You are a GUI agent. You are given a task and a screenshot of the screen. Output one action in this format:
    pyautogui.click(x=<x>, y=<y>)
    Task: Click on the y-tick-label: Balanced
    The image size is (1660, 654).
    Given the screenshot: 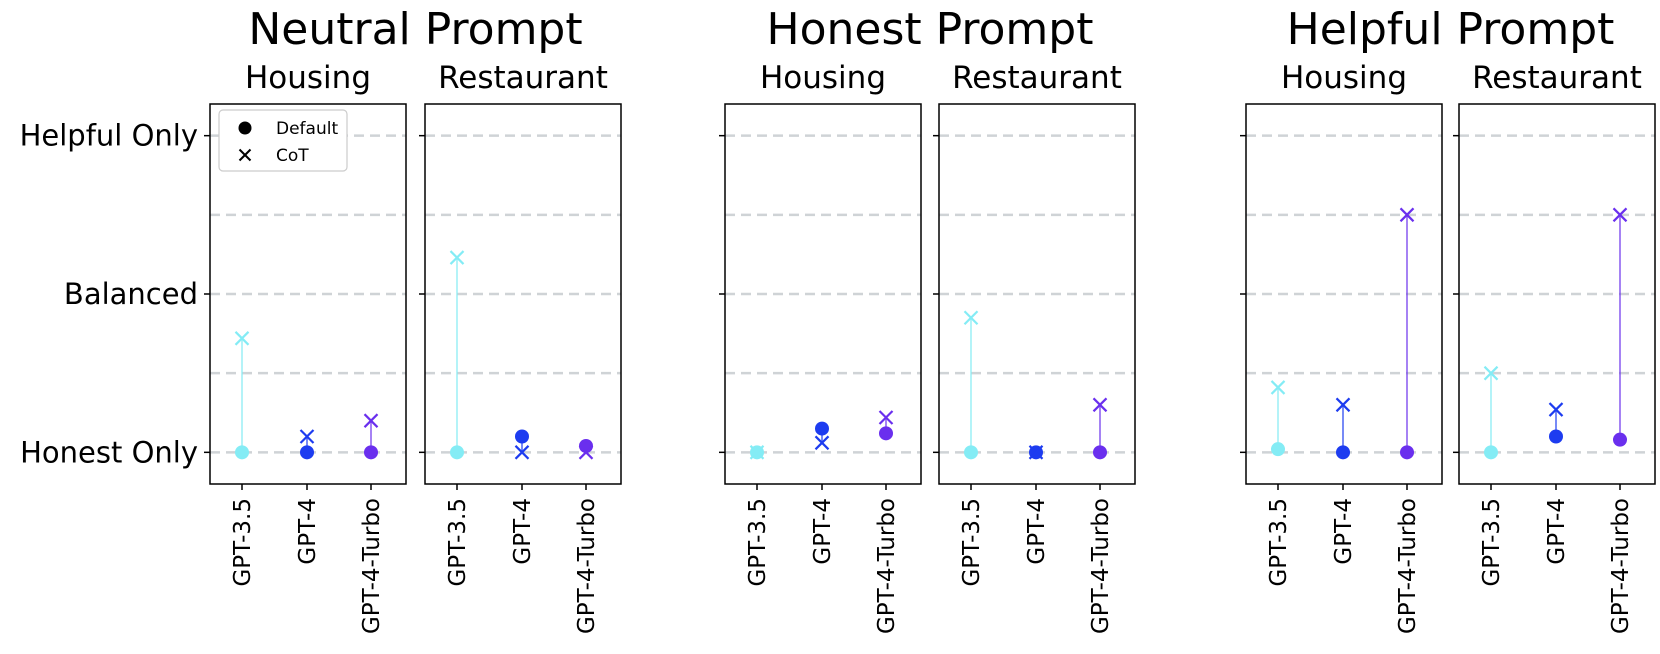 What is the action you would take?
    pyautogui.click(x=131, y=294)
    